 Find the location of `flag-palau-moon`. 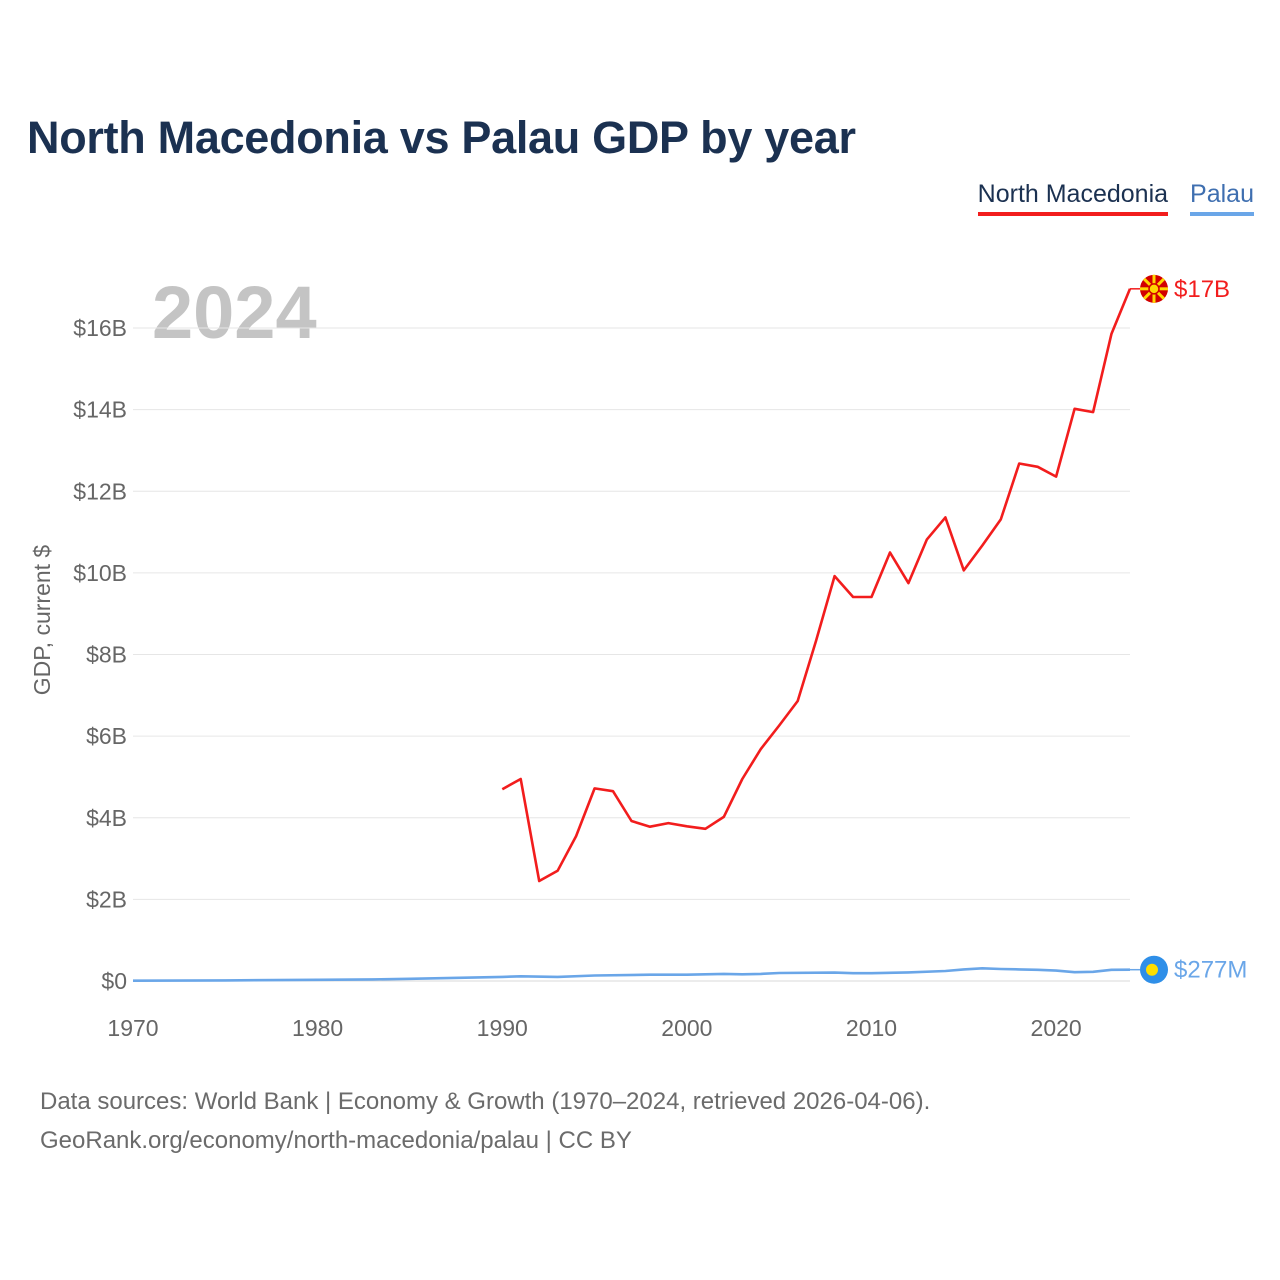

flag-palau-moon is located at coordinates (1152, 969).